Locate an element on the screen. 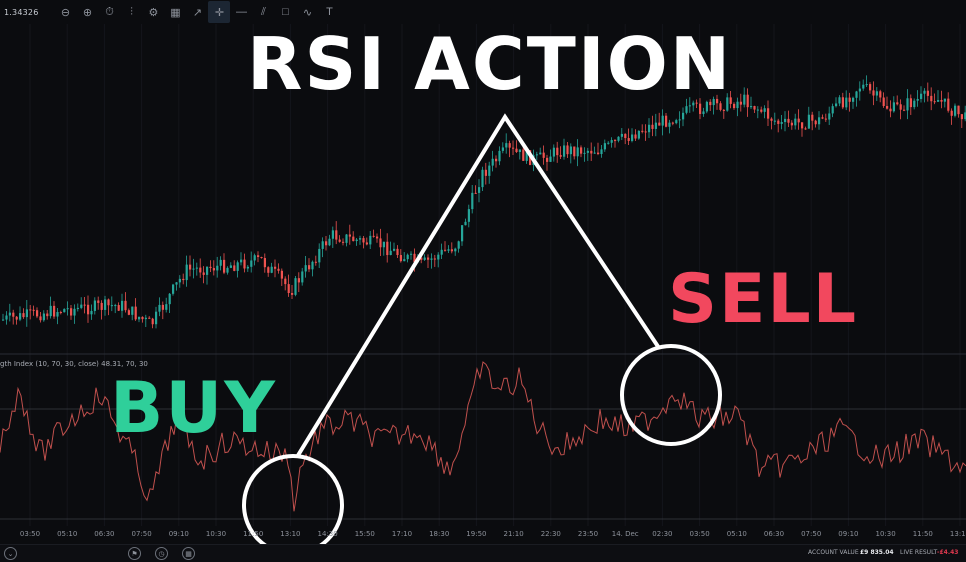  indicators-icon: ⫶ is located at coordinates (131, 11).